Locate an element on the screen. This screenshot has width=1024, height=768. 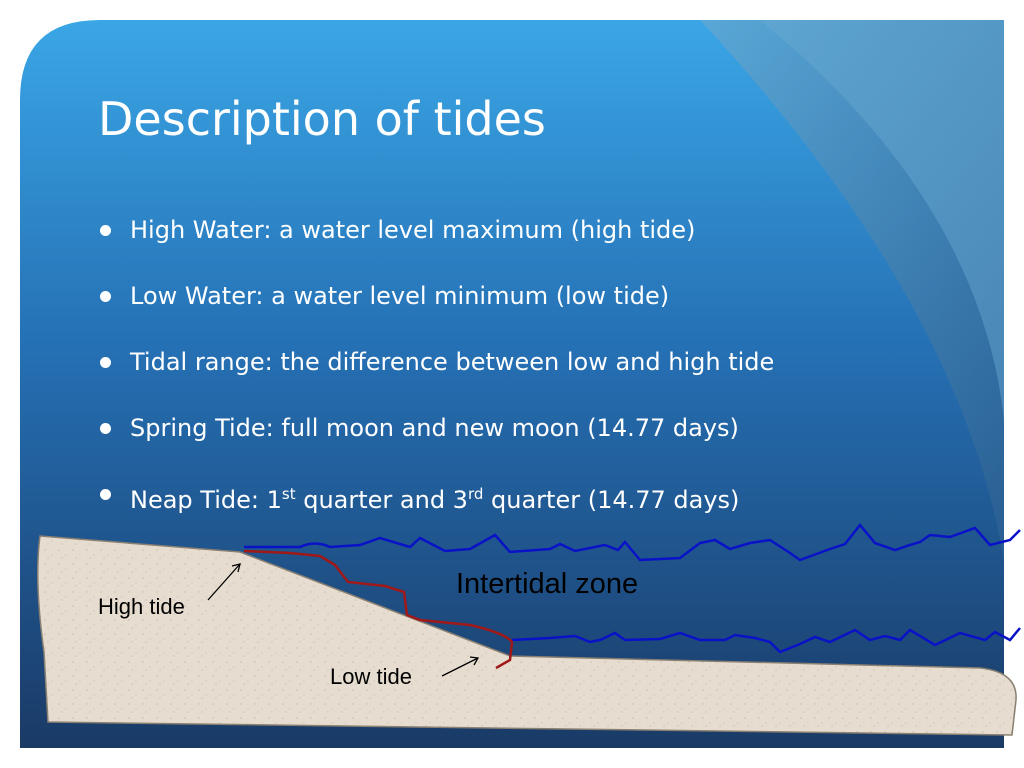
low-water-line is located at coordinates (766, 640).